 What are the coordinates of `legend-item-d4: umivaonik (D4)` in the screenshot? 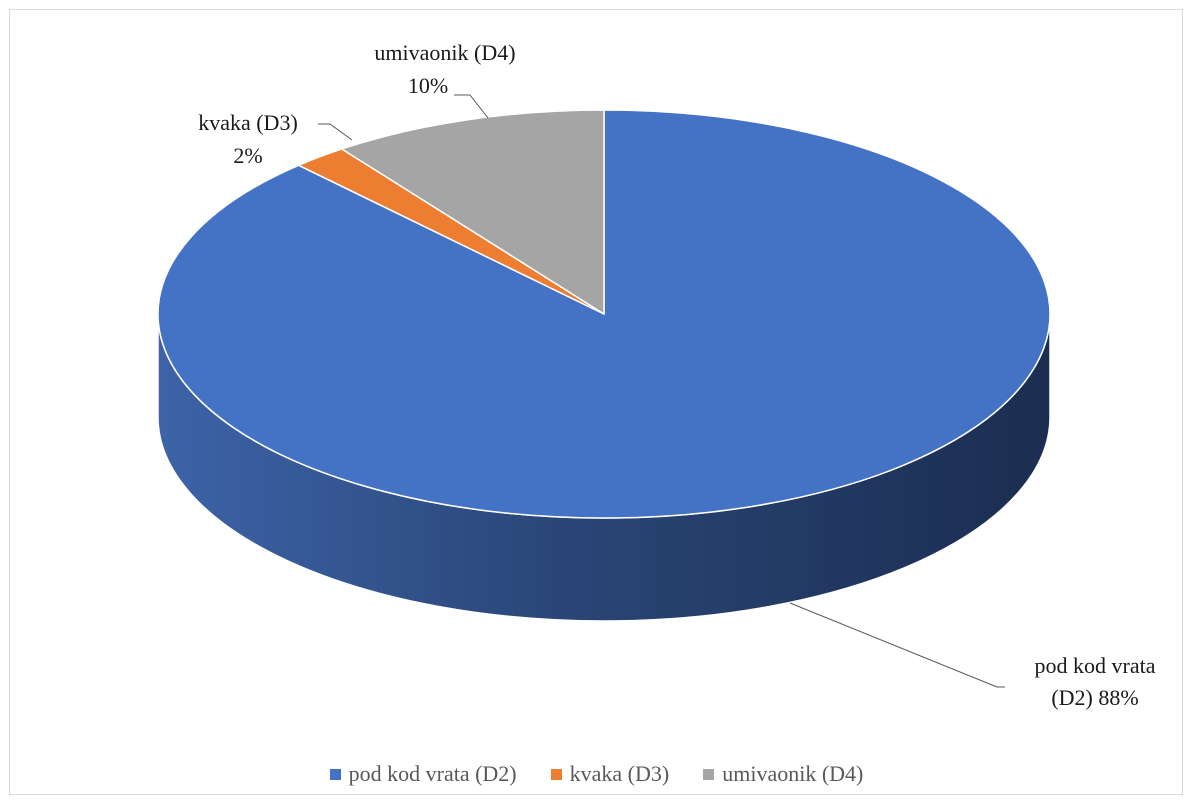 It's located at (783, 774).